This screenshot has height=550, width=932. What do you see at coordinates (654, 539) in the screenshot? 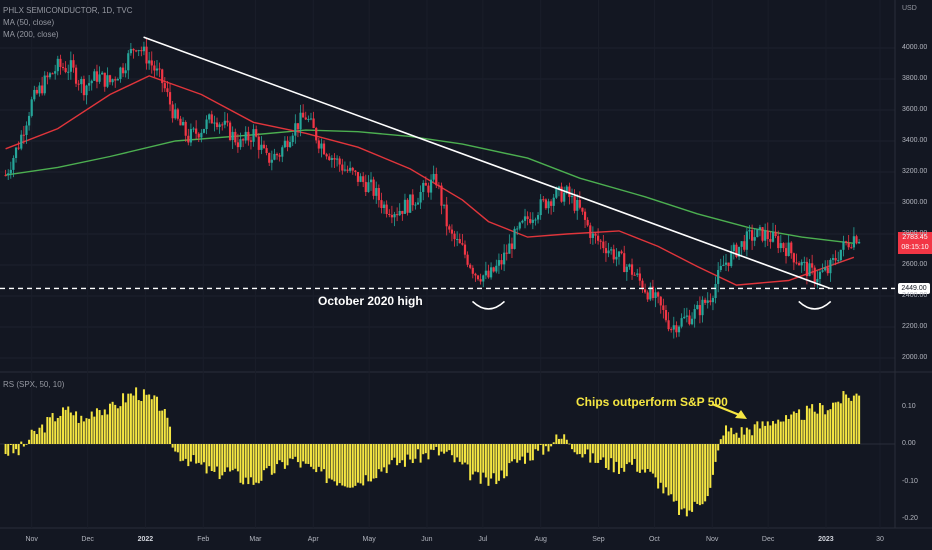
I see `time-tick-label: Oct` at bounding box center [654, 539].